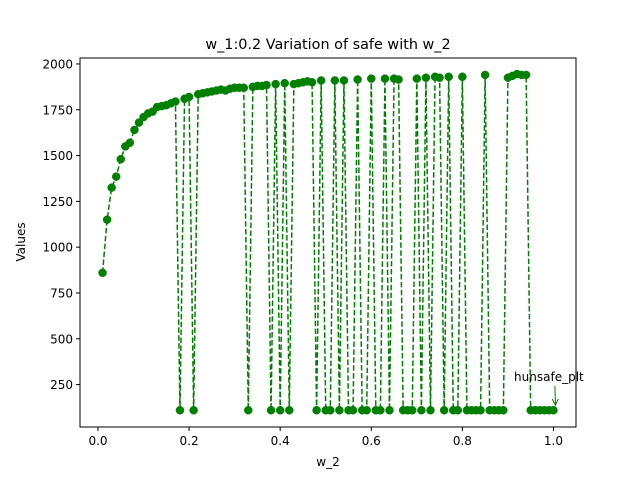  I want to click on y-axis-title: Values, so click(21, 241).